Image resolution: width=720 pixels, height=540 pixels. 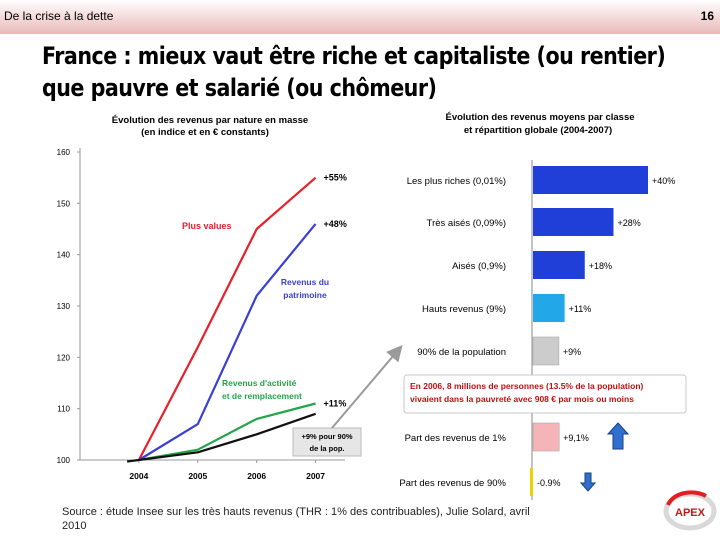 I want to click on bar-value-label: +28%, so click(x=629, y=223).